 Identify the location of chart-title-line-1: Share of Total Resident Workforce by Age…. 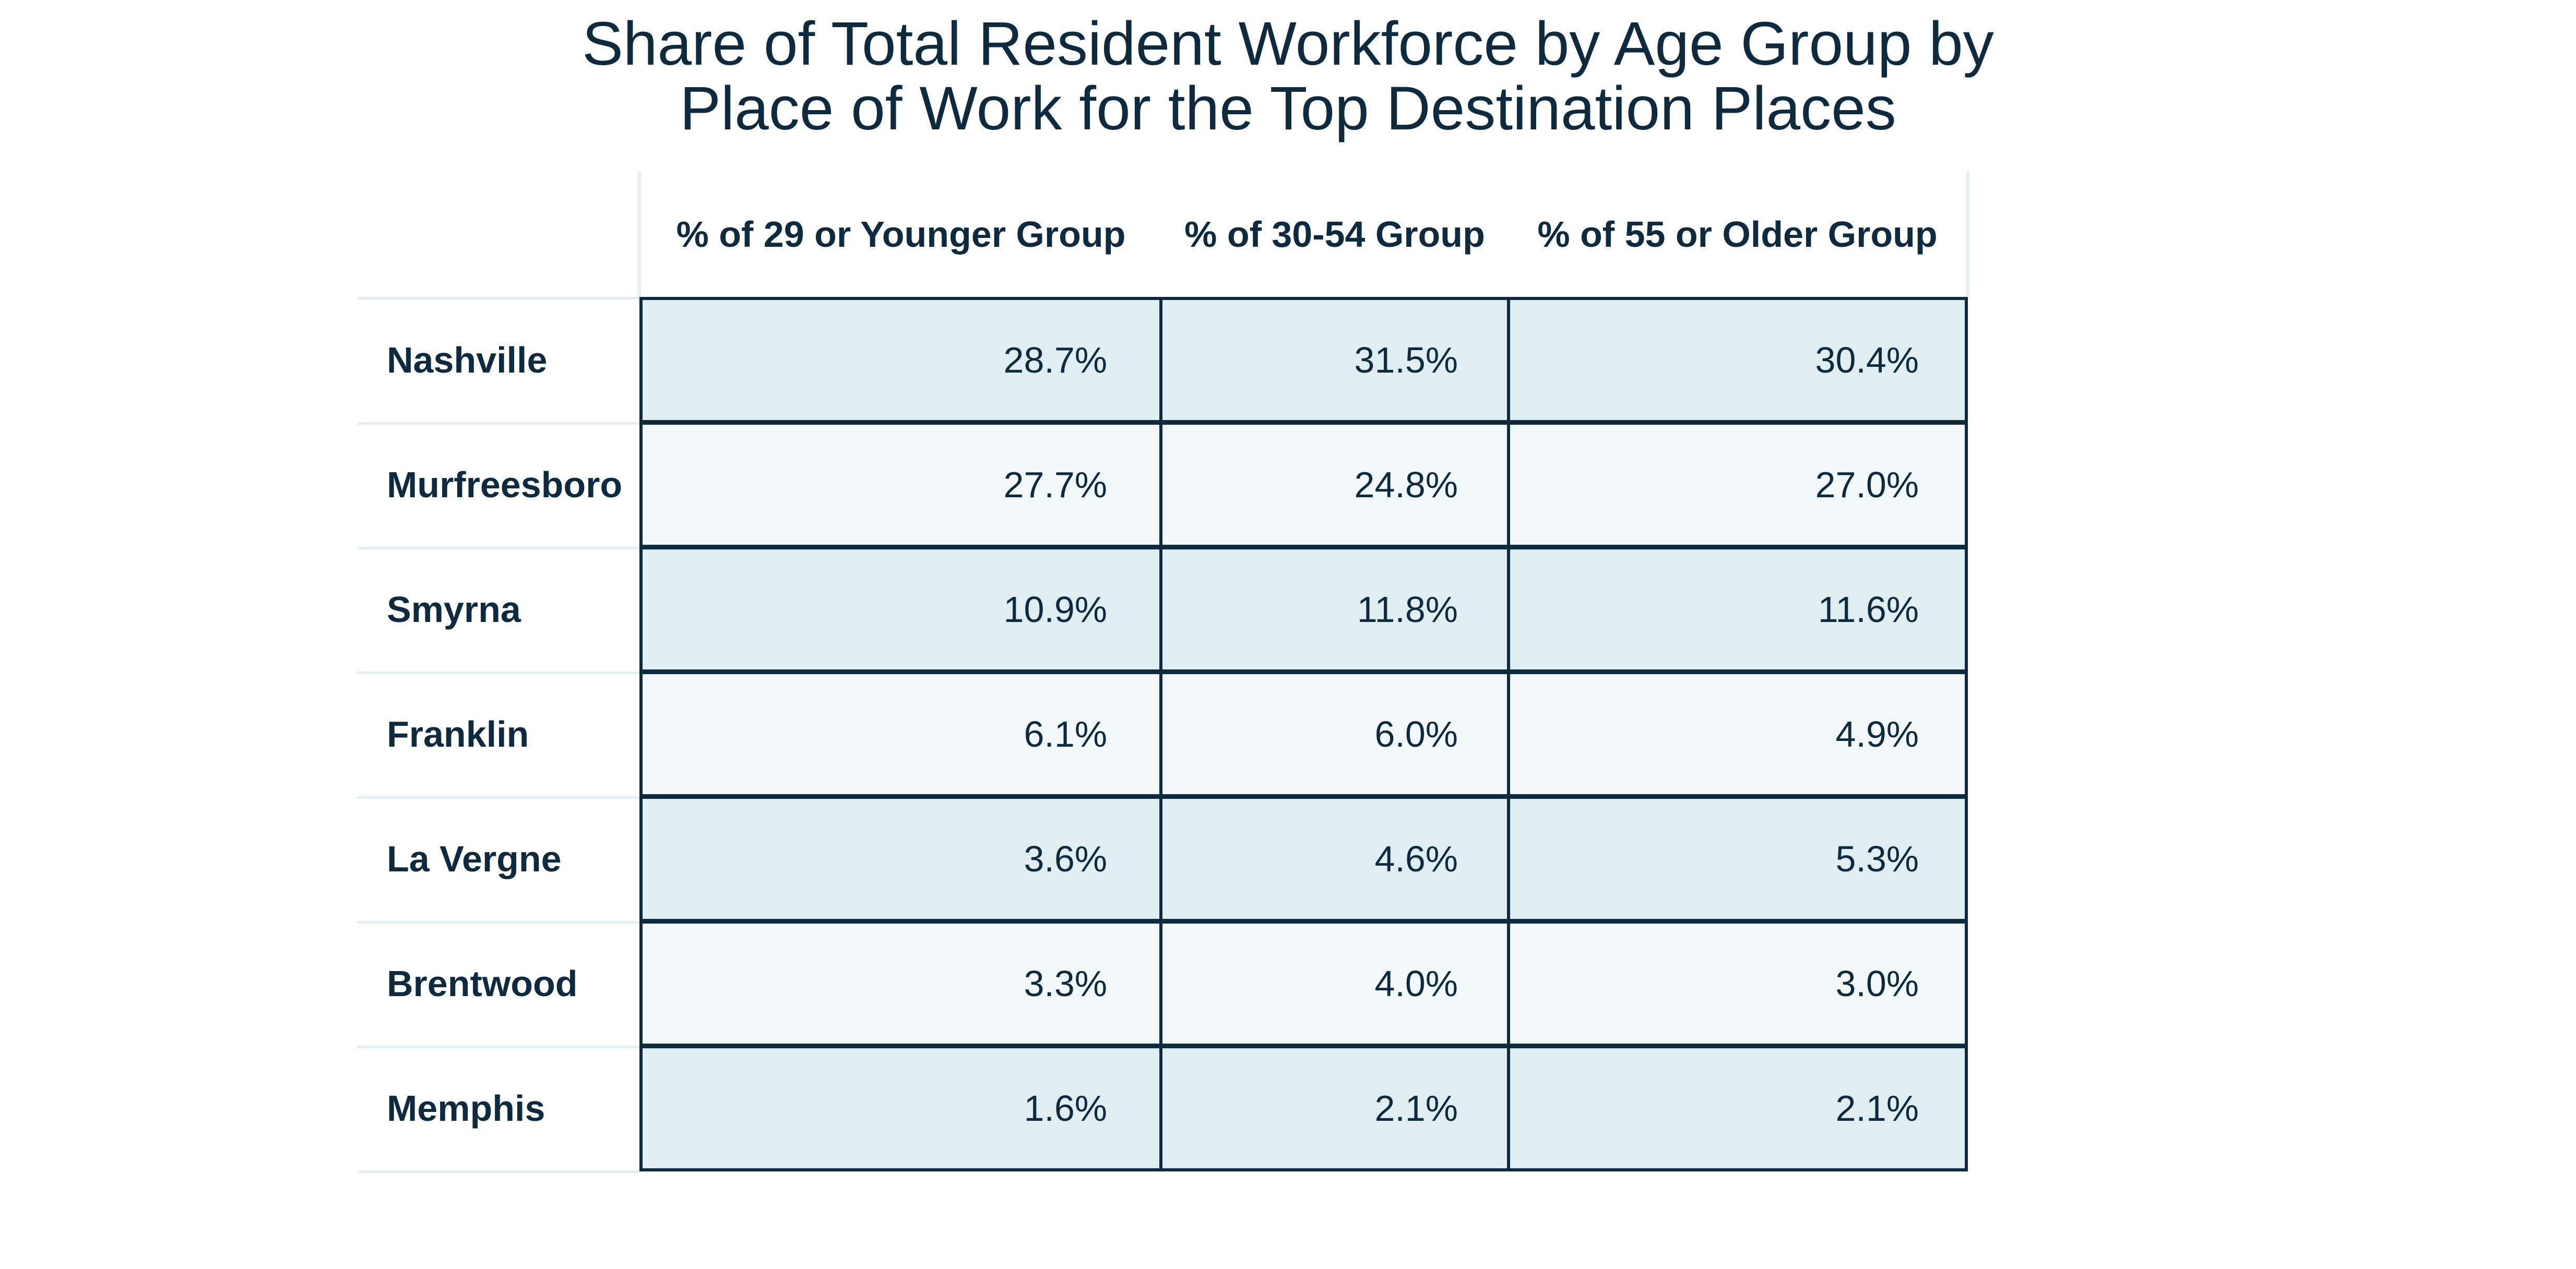
(1288, 43).